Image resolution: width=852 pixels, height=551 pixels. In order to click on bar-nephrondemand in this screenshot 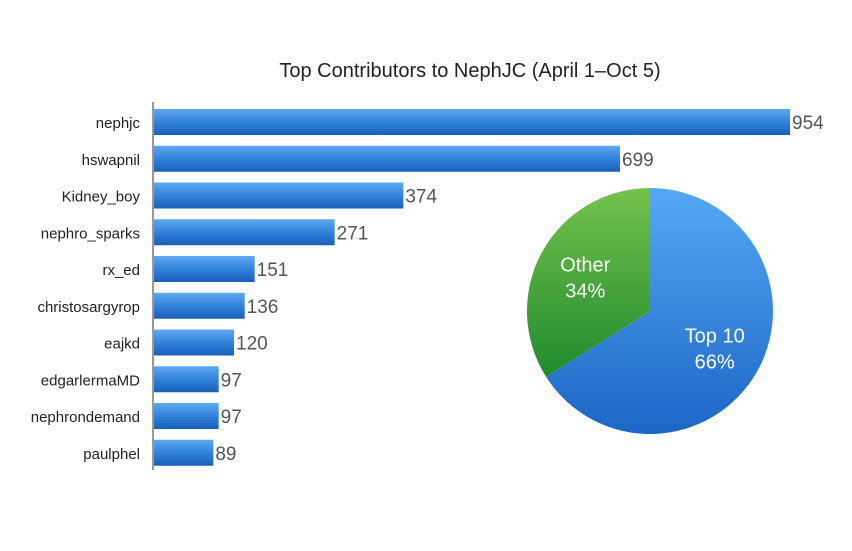, I will do `click(186, 416)`.